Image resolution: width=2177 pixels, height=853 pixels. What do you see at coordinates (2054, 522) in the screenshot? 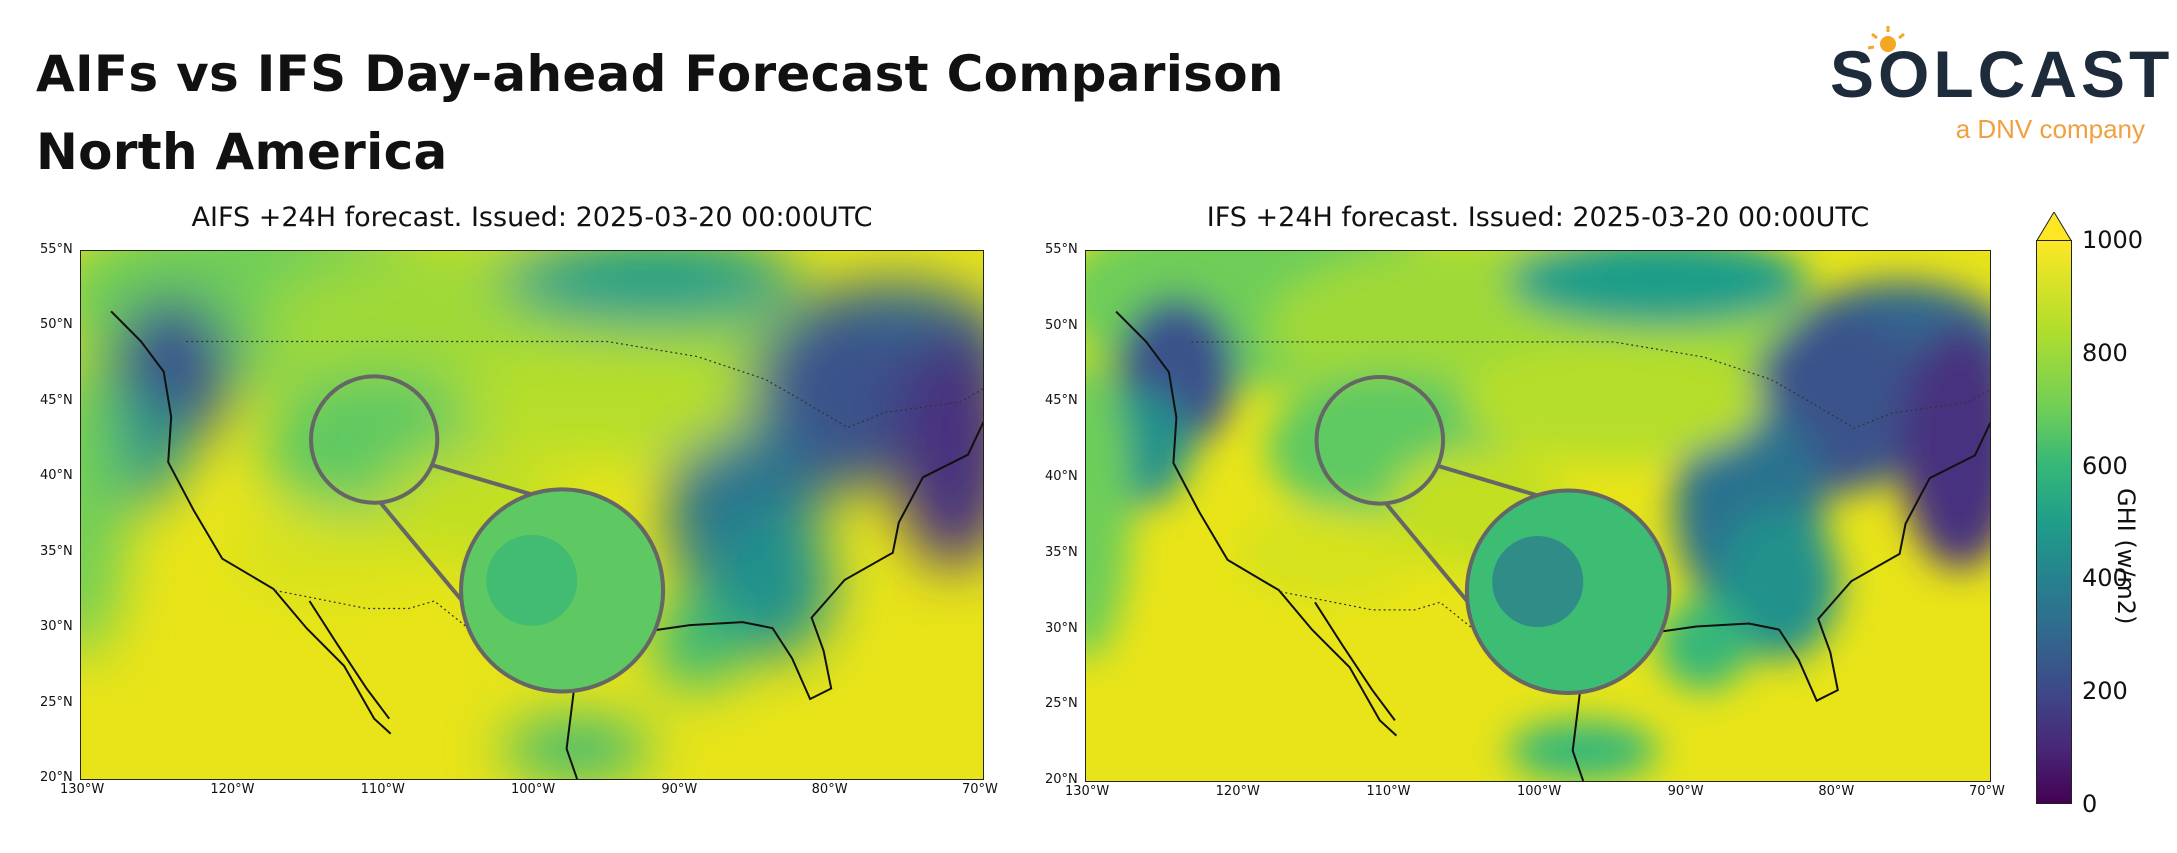
I see `colorbar` at bounding box center [2054, 522].